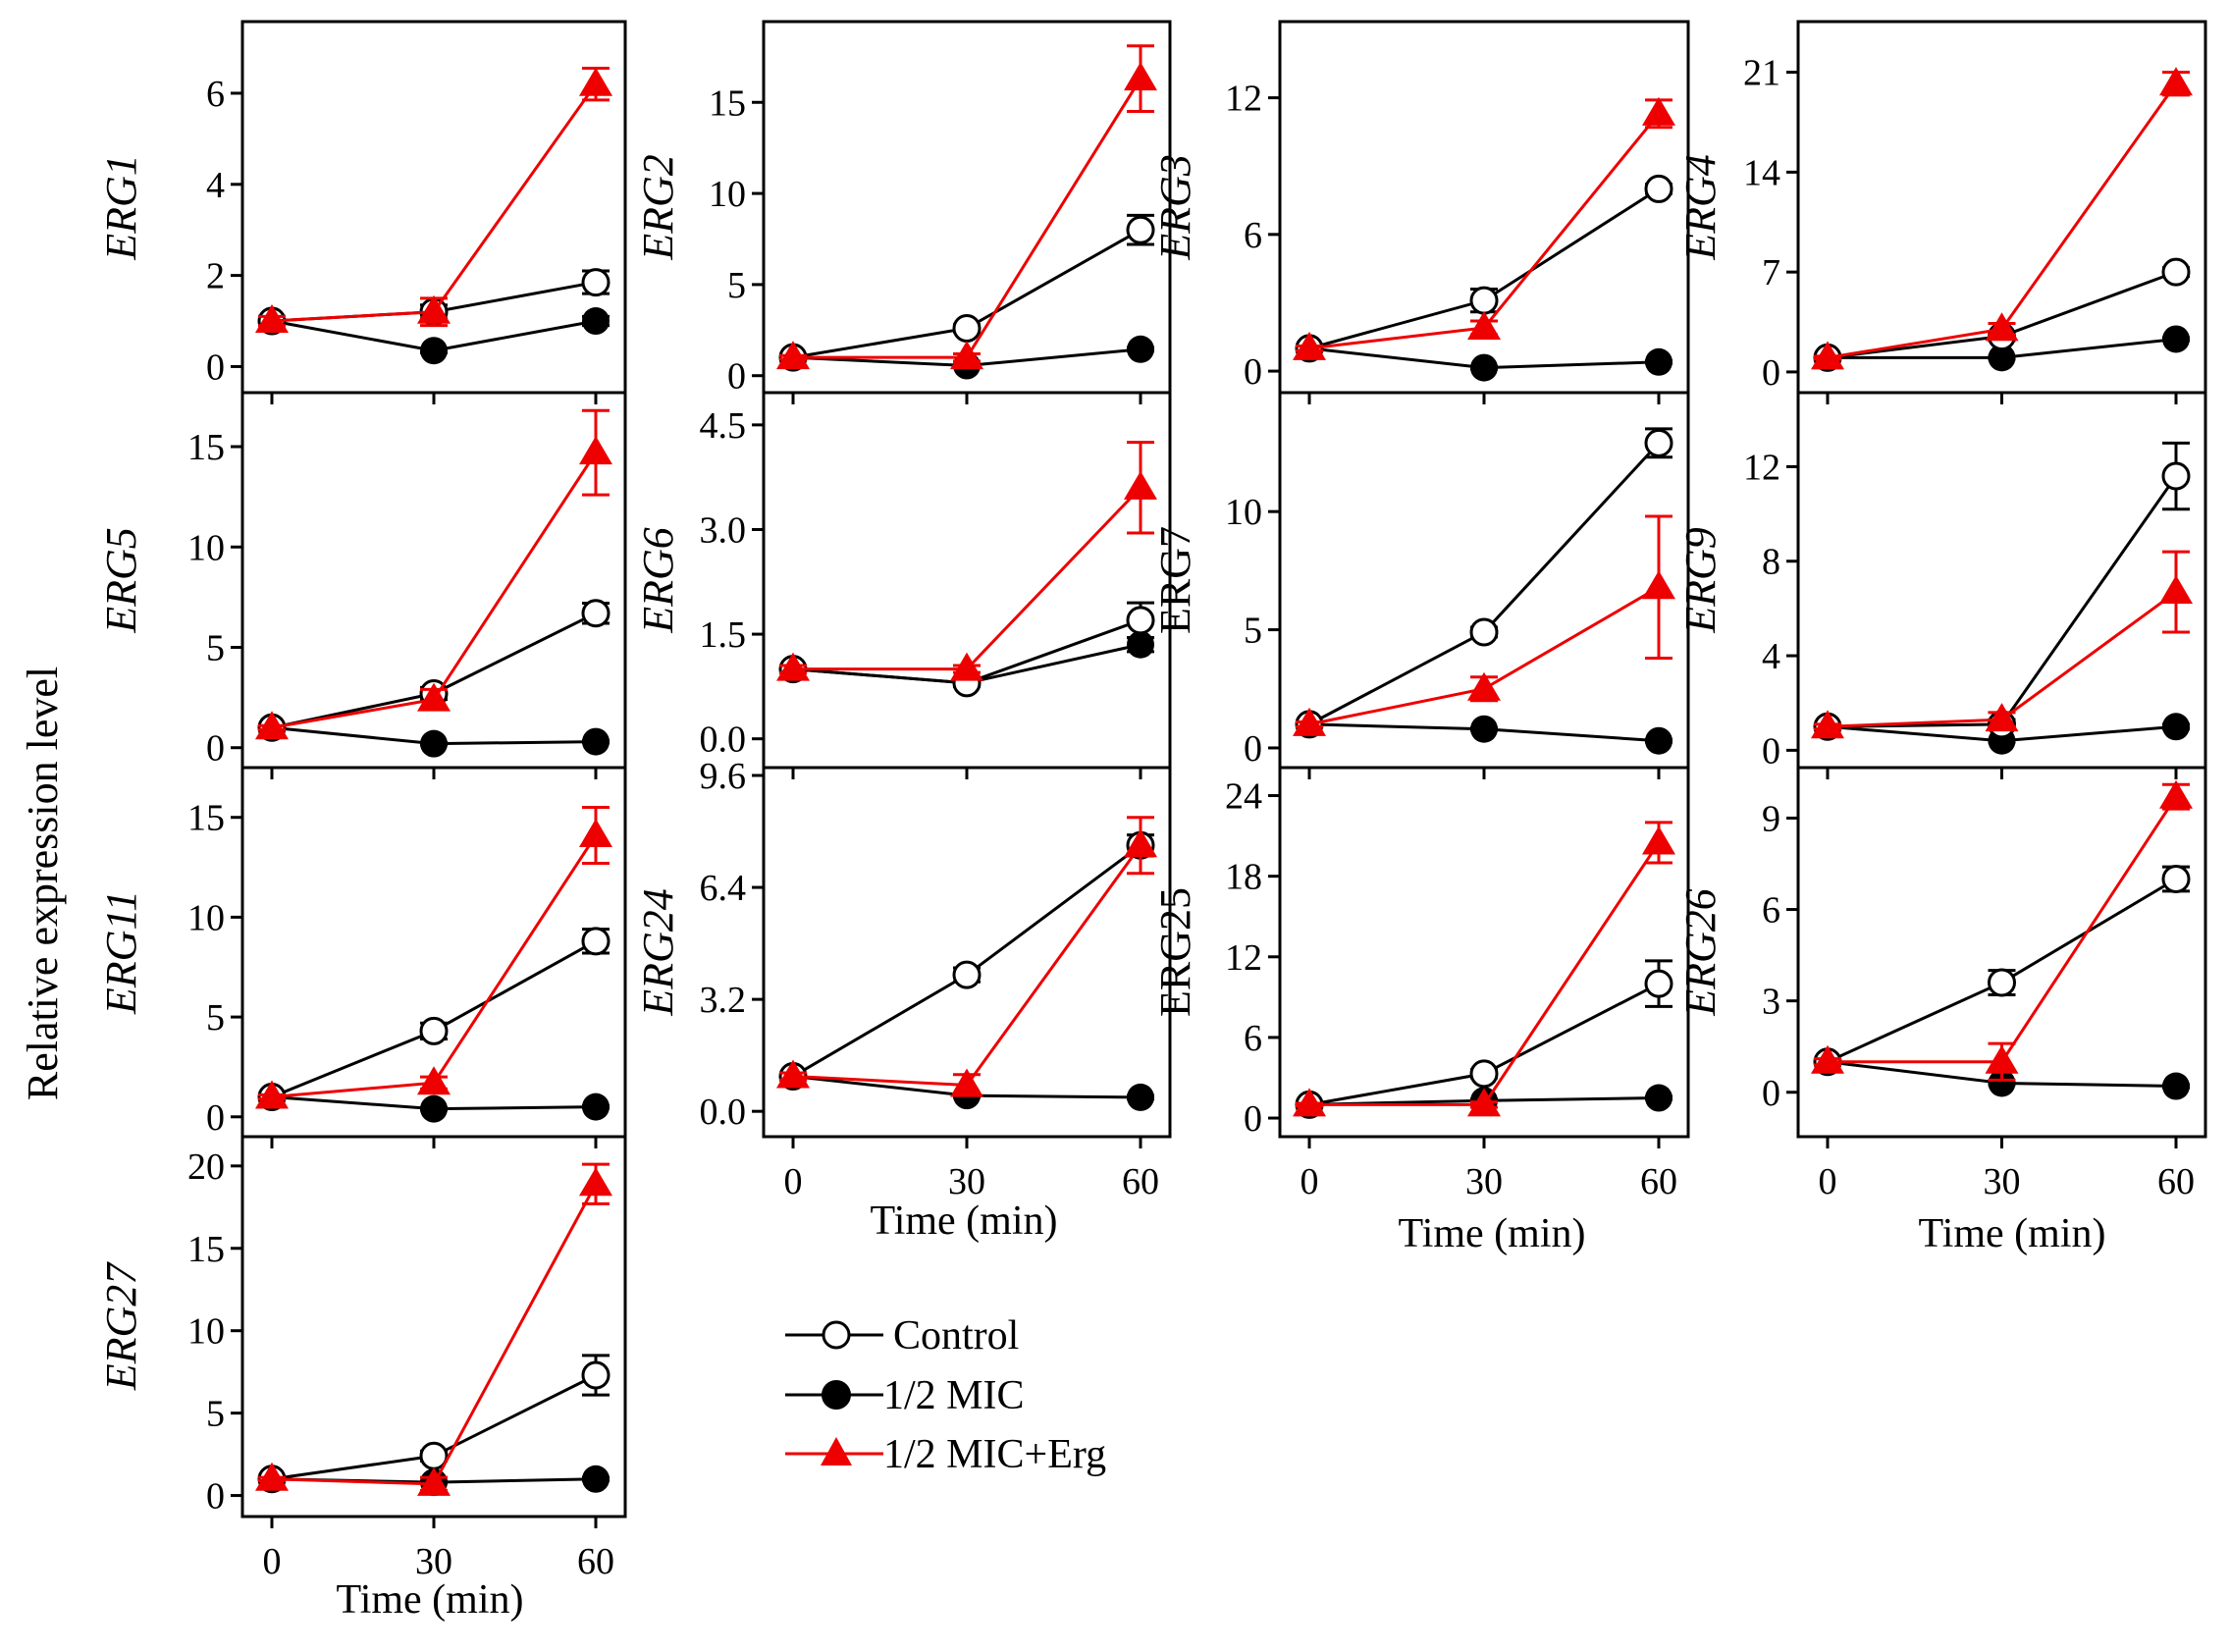 The width and height of the screenshot is (2230, 1652). I want to click on gene-label-erg9: ERG9, so click(1700, 580).